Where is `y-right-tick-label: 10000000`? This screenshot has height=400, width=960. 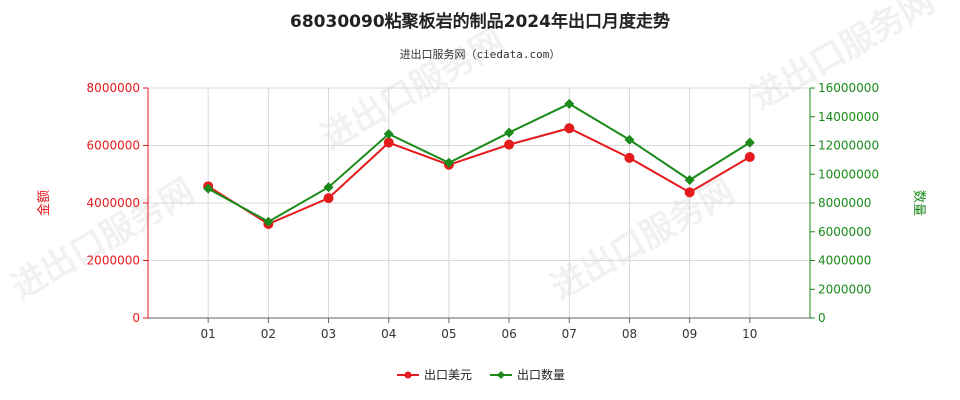 y-right-tick-label: 10000000 is located at coordinates (848, 174).